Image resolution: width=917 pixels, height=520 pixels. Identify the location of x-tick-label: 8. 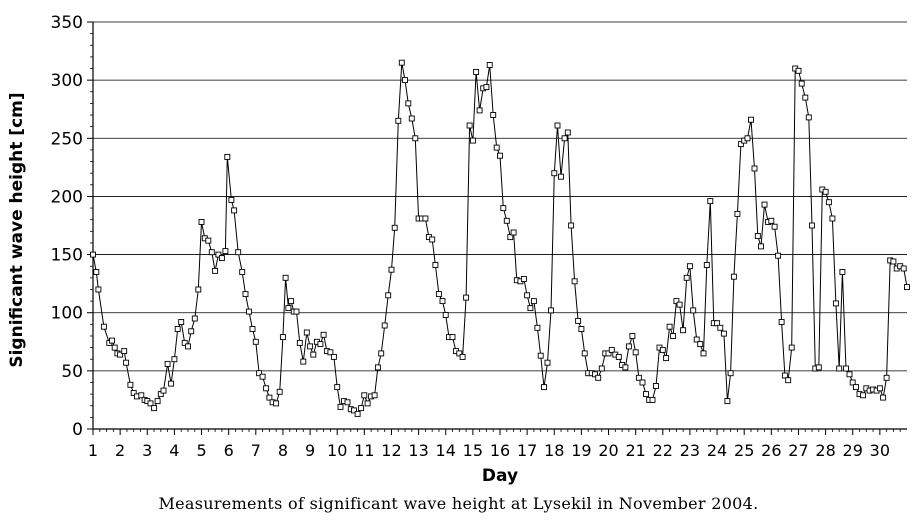
(283, 450).